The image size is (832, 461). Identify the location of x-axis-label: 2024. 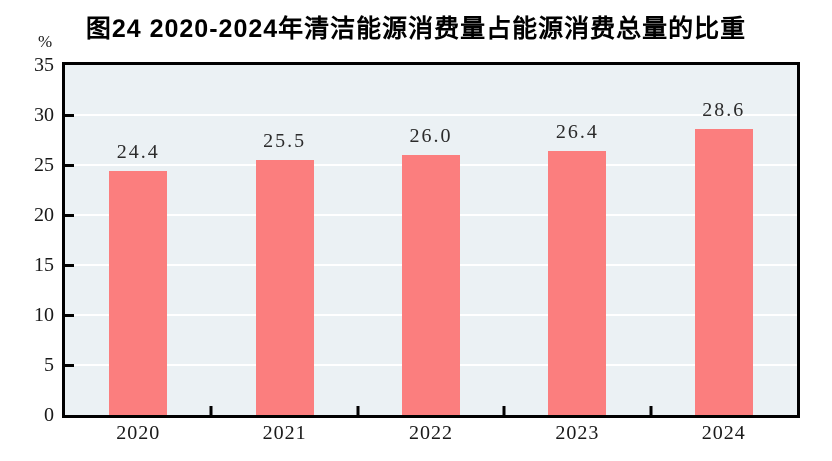
(723, 433).